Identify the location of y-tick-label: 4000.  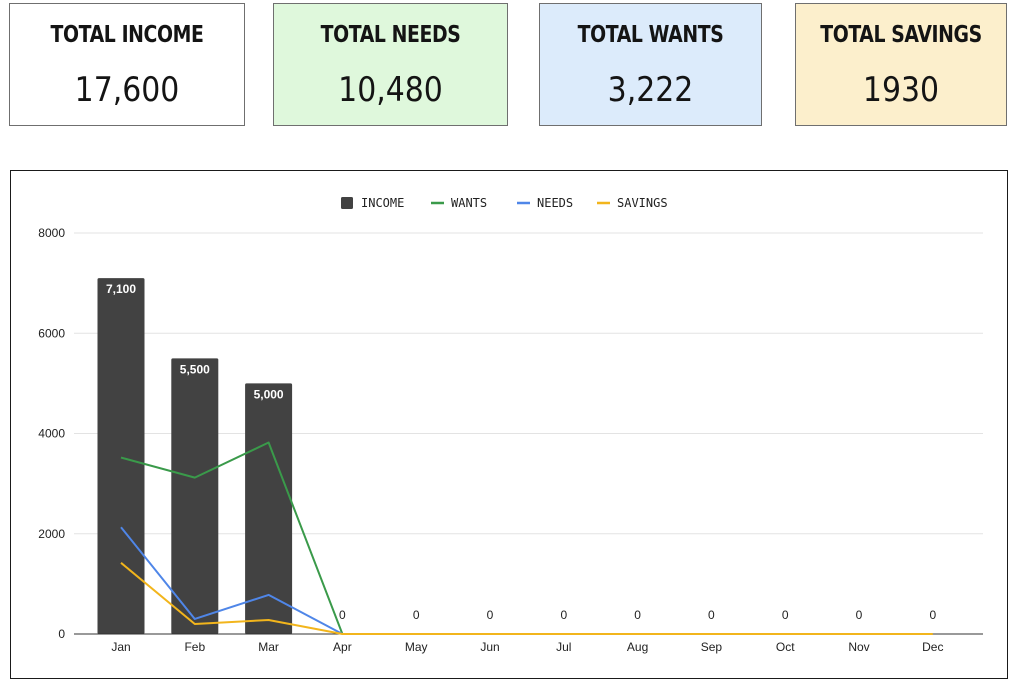
(51, 434).